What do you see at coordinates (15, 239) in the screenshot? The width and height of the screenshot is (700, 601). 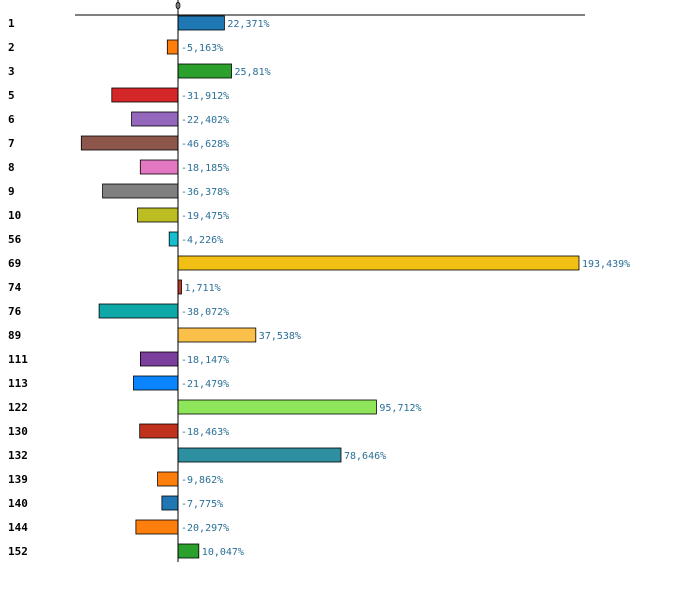 I see `category-label: 56` at bounding box center [15, 239].